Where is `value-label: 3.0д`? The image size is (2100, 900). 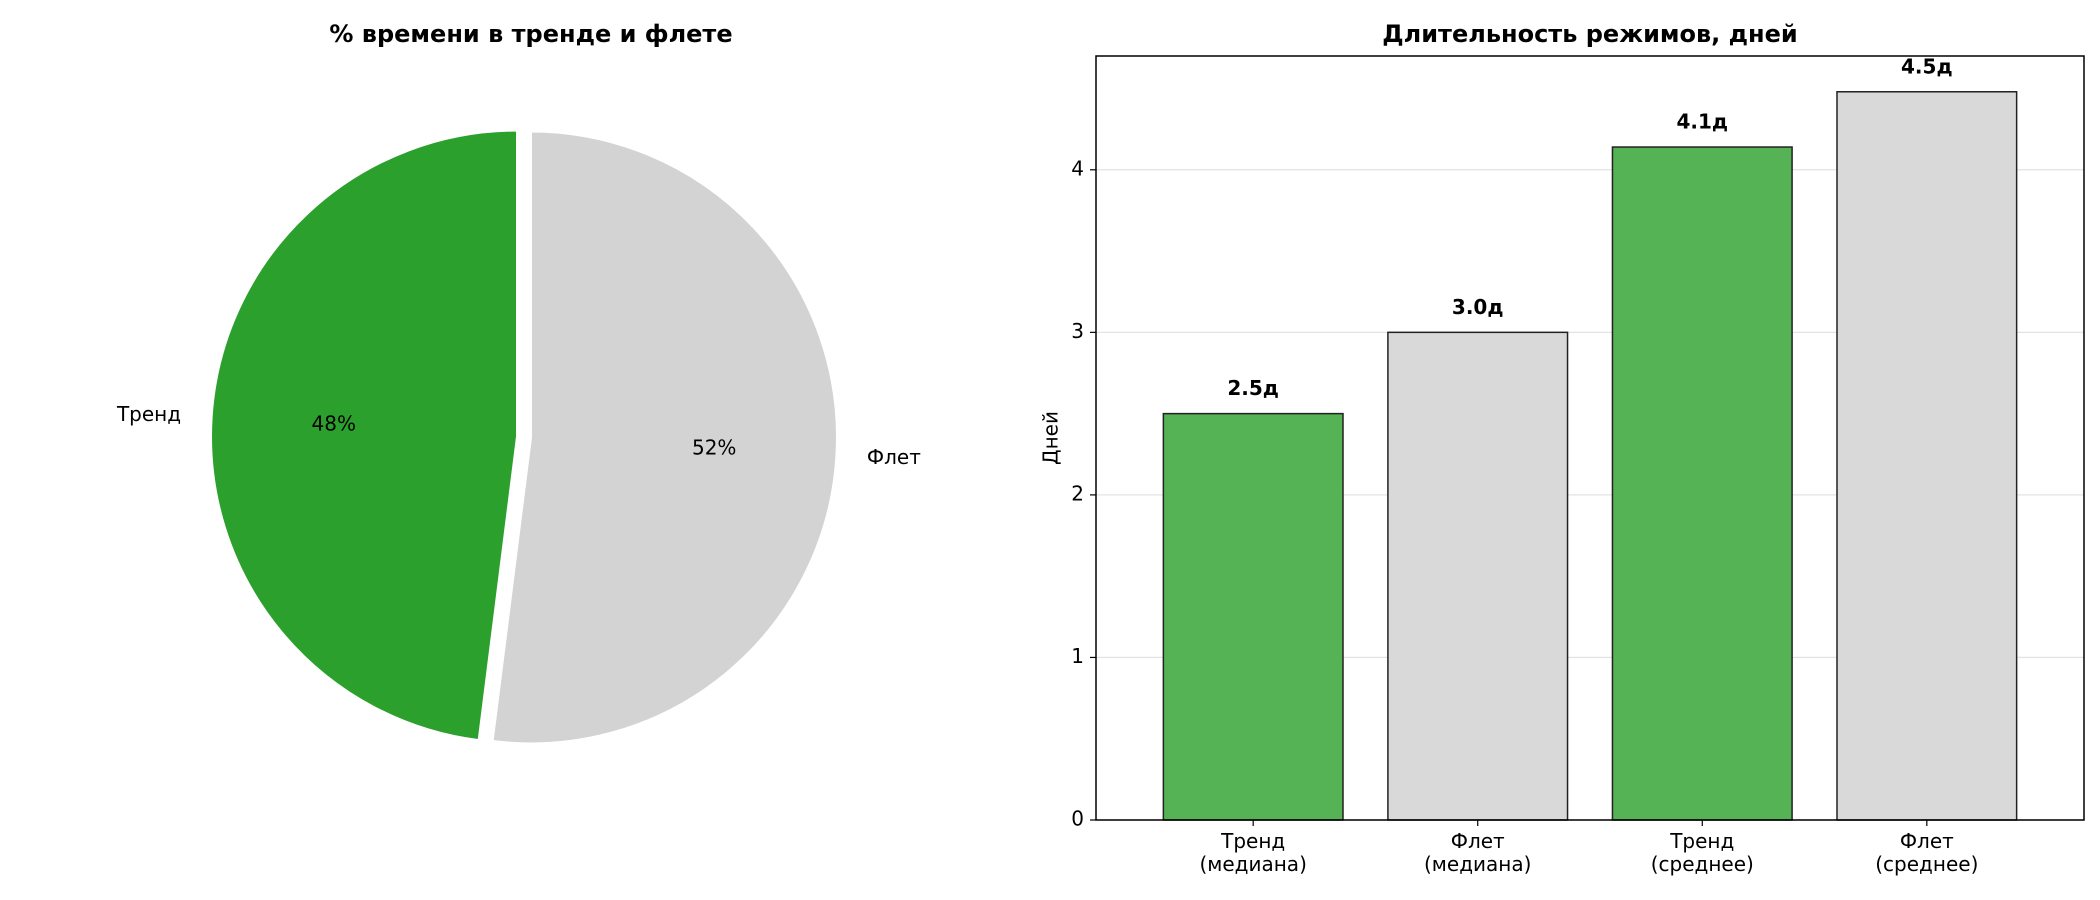
value-label: 3.0д is located at coordinates (1478, 307).